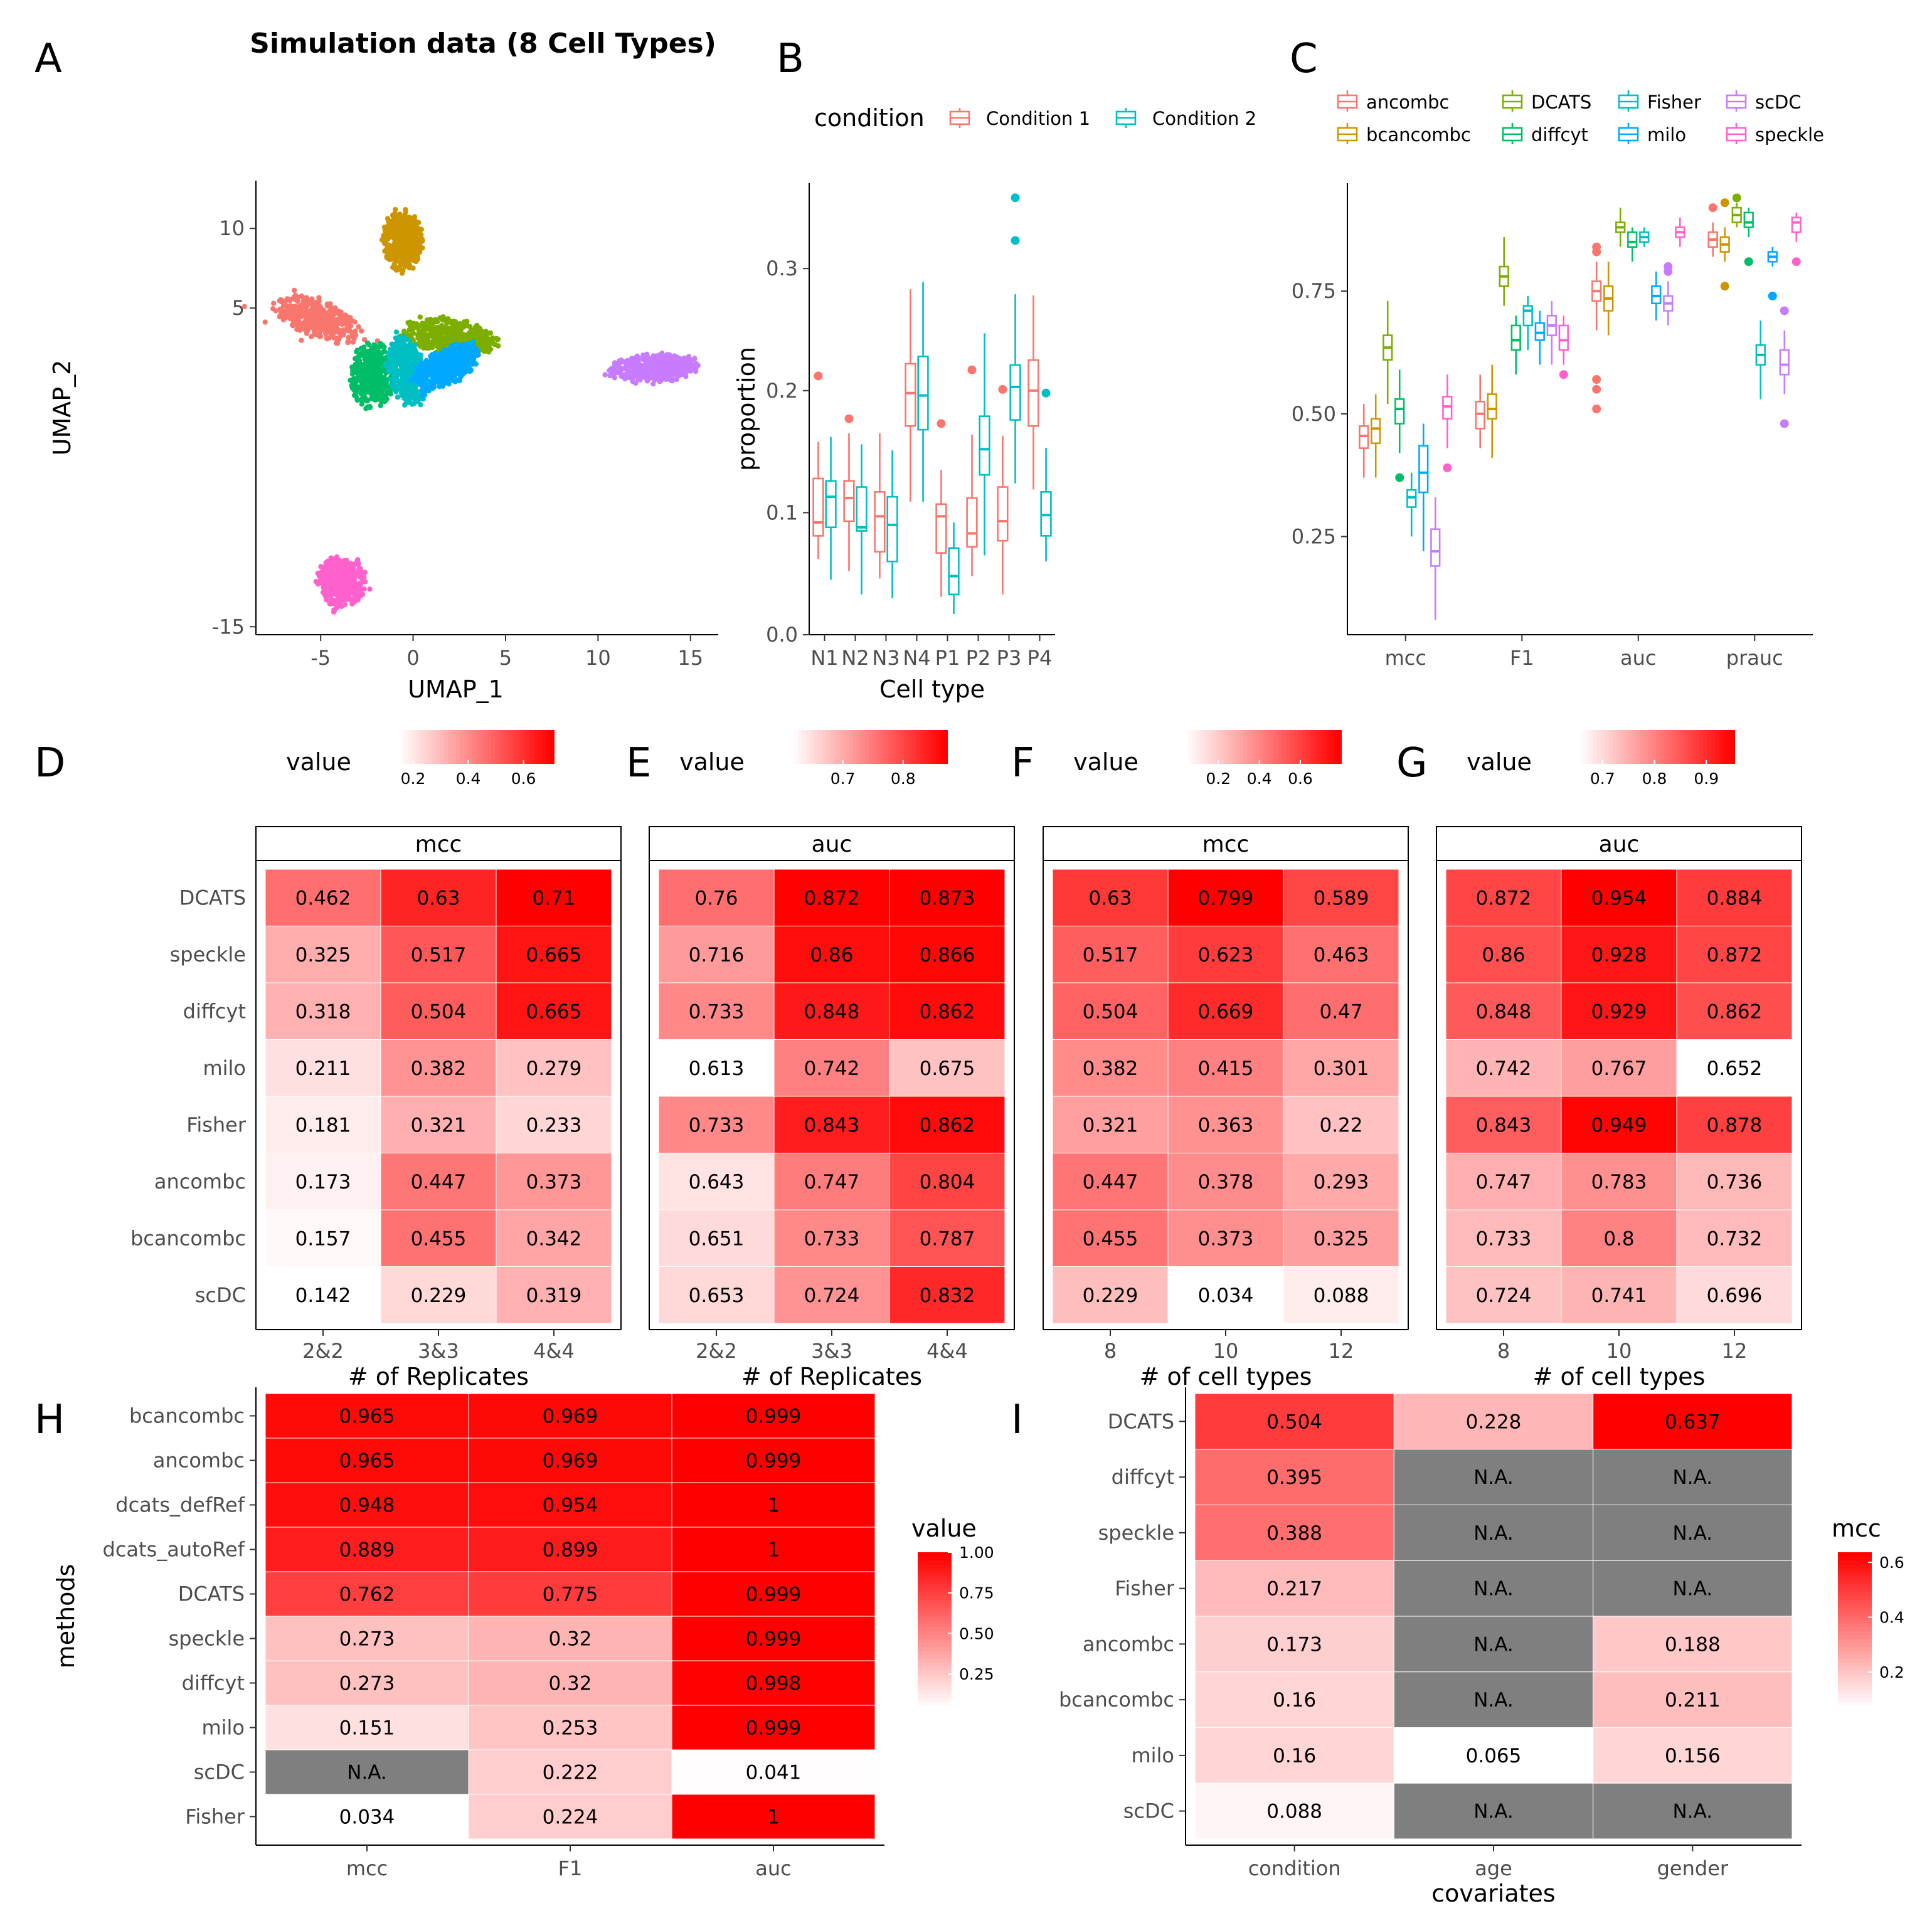  Describe the element at coordinates (1110, 1182) in the screenshot. I see `heatmap-cell-label: 0.447` at that location.